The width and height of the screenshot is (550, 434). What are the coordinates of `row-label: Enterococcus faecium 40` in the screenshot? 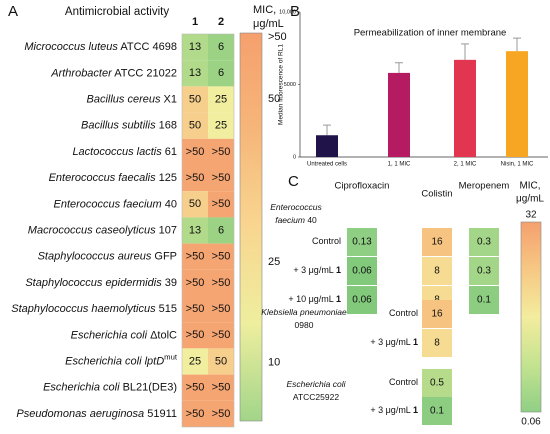 It's located at (115, 204).